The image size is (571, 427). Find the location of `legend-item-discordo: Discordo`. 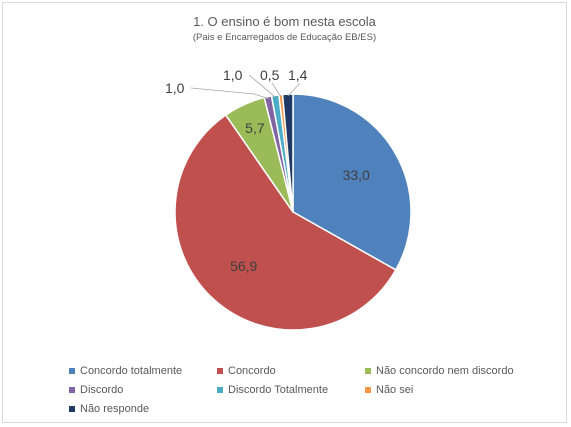

legend-item-discordo: Discordo is located at coordinates (96, 390).